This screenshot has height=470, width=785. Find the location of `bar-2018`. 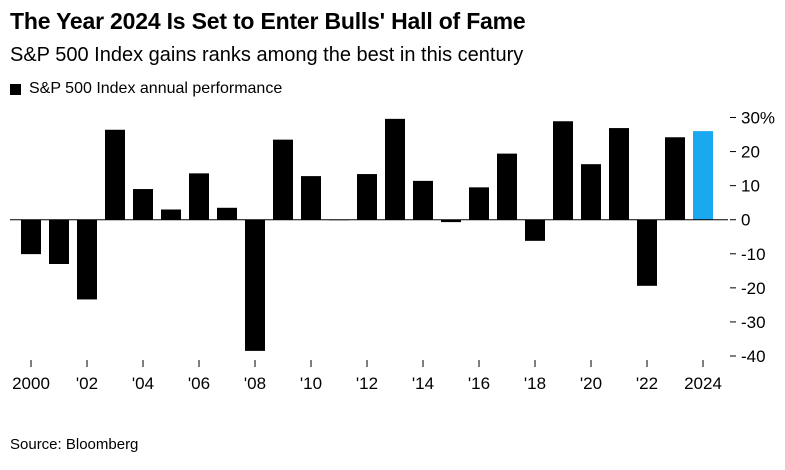

bar-2018 is located at coordinates (535, 230).